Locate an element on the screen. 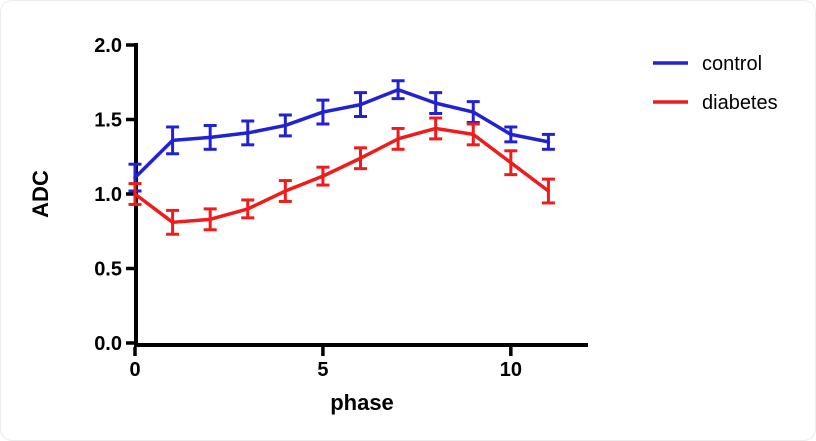 The width and height of the screenshot is (816, 441). legend-label: diabetes is located at coordinates (740, 103).